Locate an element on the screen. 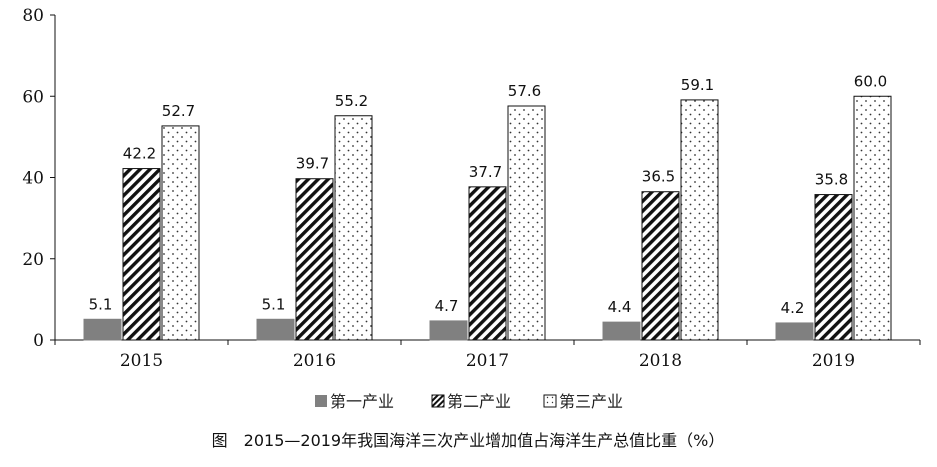  y-tick-label: 20 is located at coordinates (33, 260).